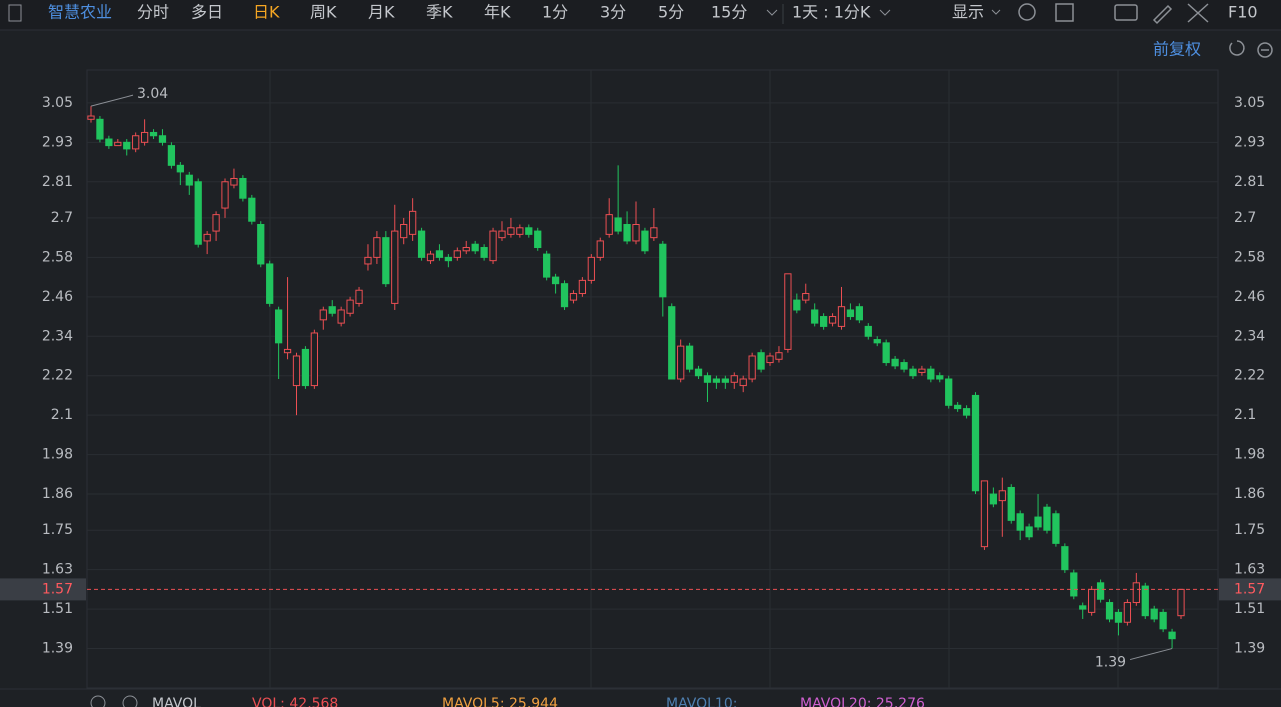 The width and height of the screenshot is (1281, 707). What do you see at coordinates (1243, 12) in the screenshot?
I see `f10-button: F10` at bounding box center [1243, 12].